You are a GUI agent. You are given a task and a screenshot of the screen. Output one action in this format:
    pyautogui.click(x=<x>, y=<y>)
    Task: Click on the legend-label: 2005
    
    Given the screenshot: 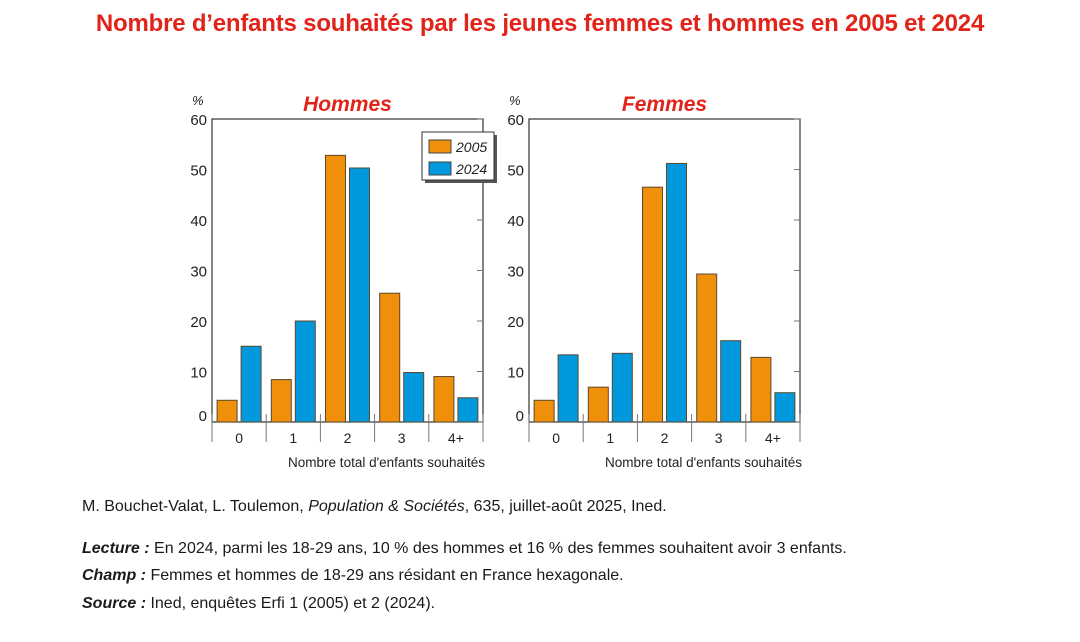 What is the action you would take?
    pyautogui.click(x=471, y=147)
    